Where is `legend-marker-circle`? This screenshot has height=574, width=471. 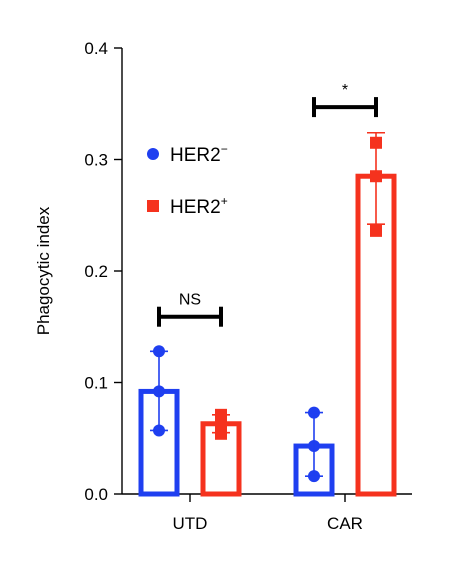
legend-marker-circle is located at coordinates (153, 154).